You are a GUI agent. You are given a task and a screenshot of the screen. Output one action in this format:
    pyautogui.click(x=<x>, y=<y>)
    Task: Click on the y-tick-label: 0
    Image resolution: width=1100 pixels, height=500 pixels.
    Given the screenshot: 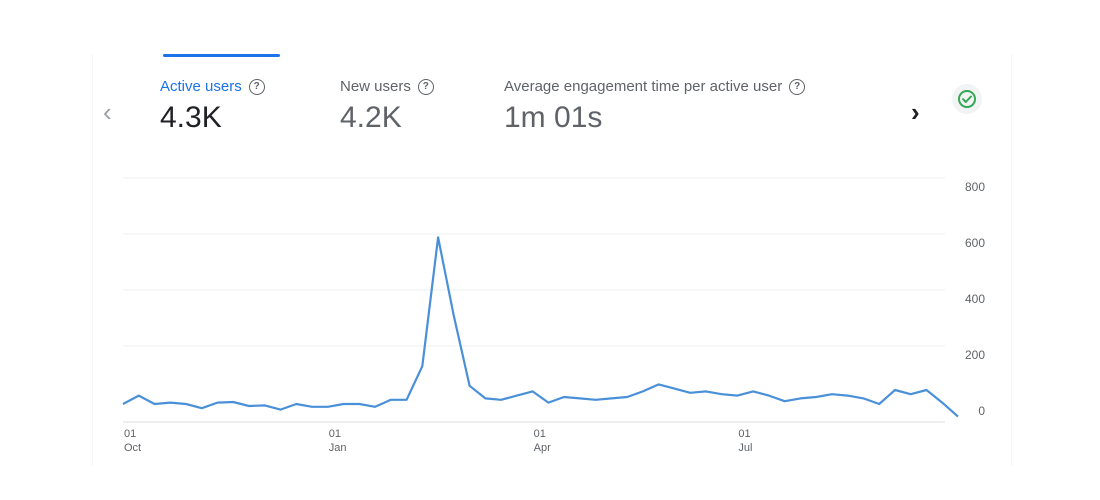 What is the action you would take?
    pyautogui.click(x=981, y=411)
    